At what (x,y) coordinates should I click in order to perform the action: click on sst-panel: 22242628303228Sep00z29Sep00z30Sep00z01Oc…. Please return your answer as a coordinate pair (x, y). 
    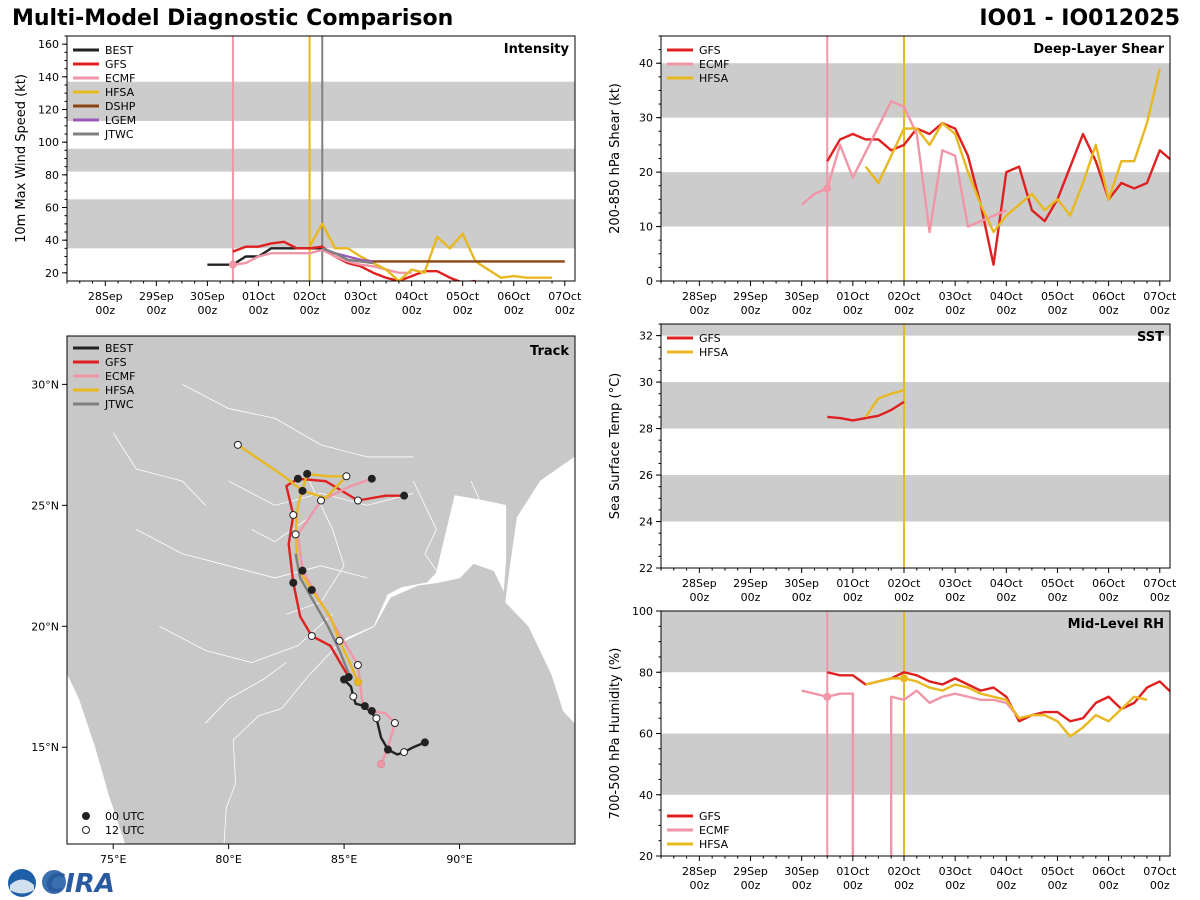
    Looking at the image, I should click on (892, 463).